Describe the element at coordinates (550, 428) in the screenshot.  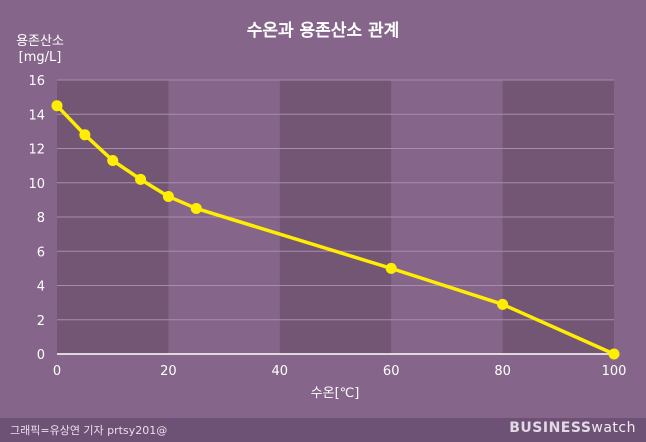
I see `brand-bold: BUSINESS` at that location.